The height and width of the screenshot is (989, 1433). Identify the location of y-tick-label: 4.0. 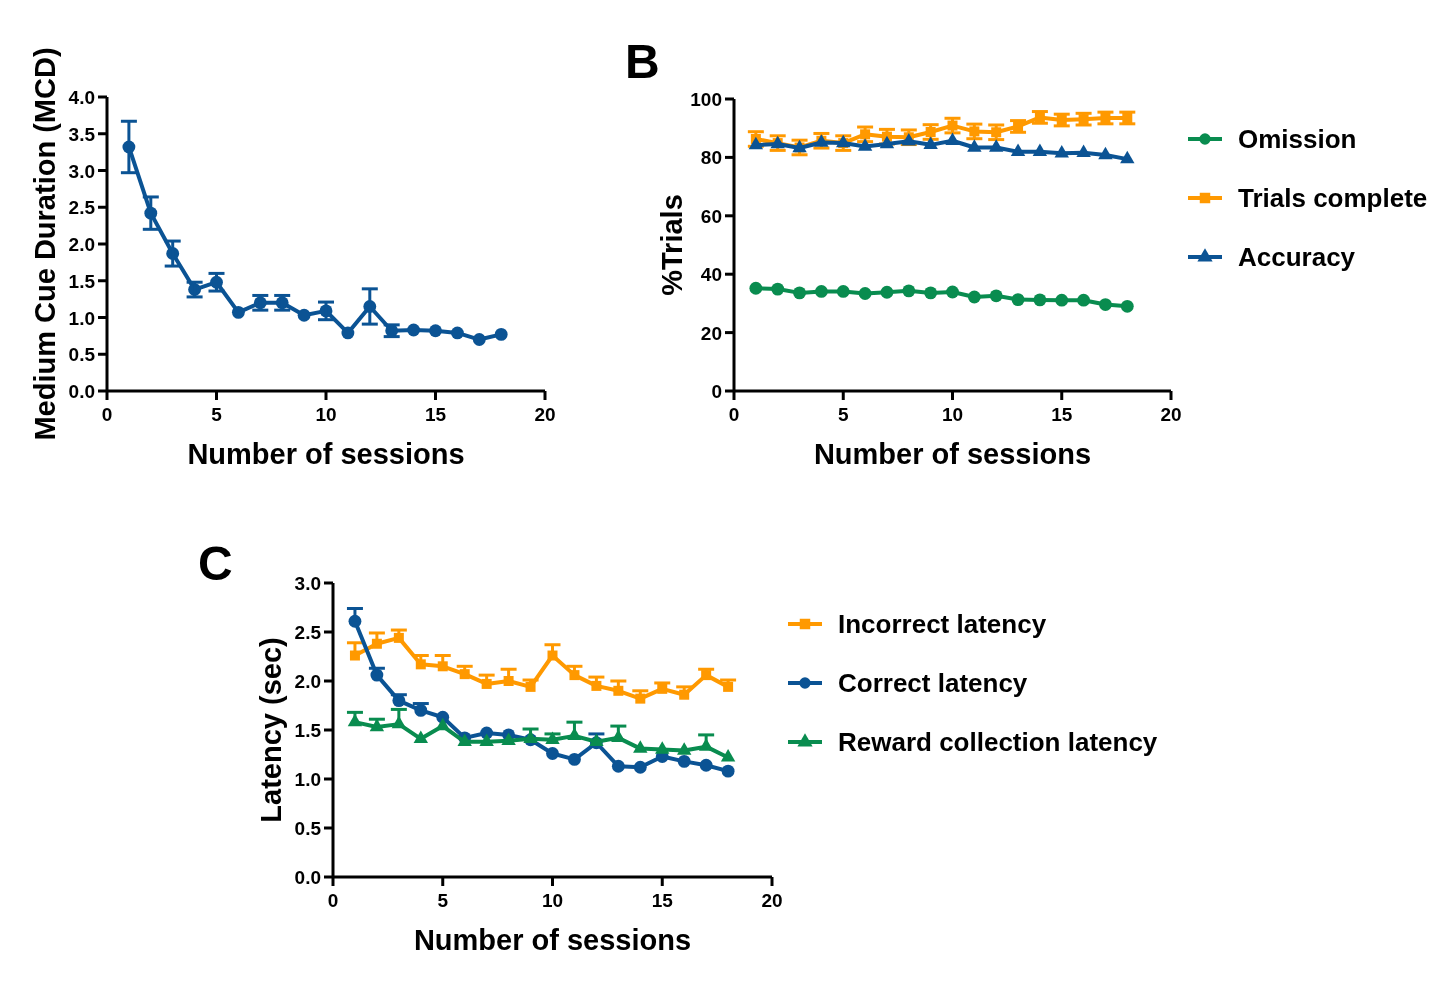
(81, 97).